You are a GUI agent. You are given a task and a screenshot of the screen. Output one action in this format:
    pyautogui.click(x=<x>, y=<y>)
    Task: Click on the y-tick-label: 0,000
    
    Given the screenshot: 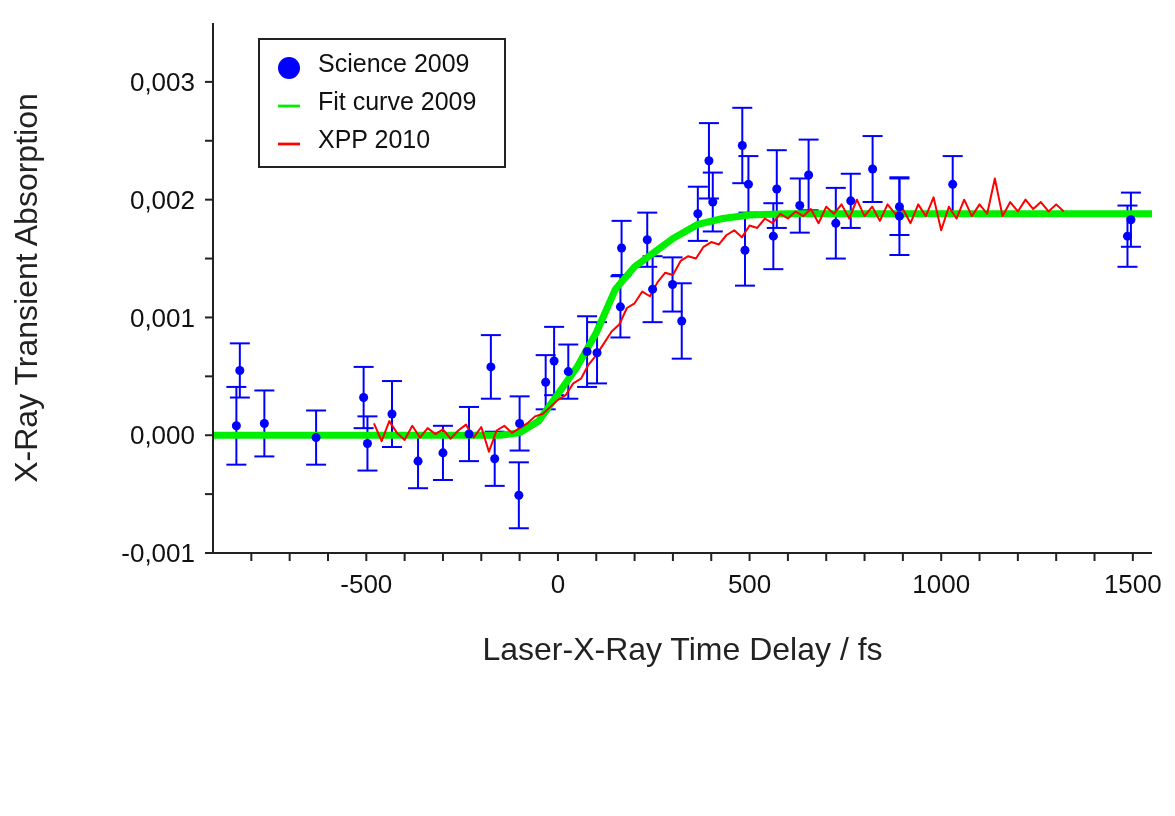 What is the action you would take?
    pyautogui.click(x=162, y=435)
    